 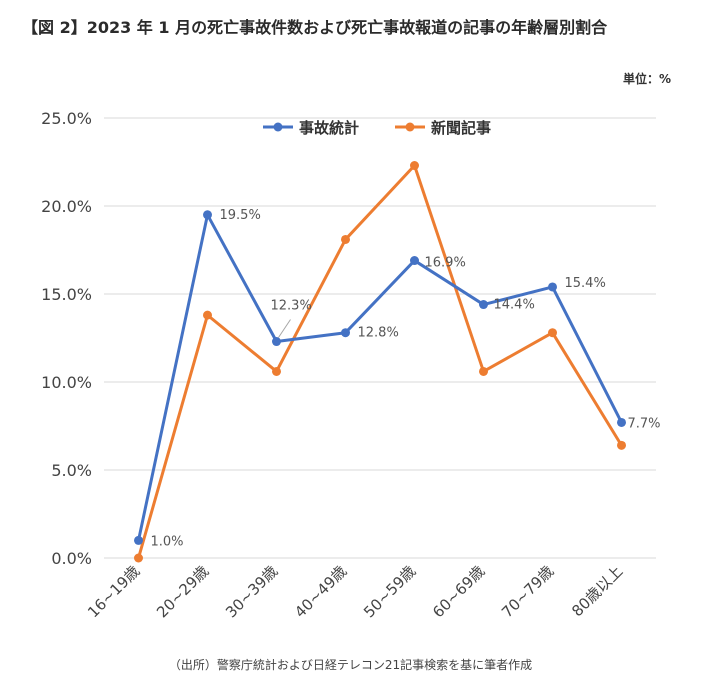 I want to click on y-tick-label: 5.0%, so click(x=71, y=470).